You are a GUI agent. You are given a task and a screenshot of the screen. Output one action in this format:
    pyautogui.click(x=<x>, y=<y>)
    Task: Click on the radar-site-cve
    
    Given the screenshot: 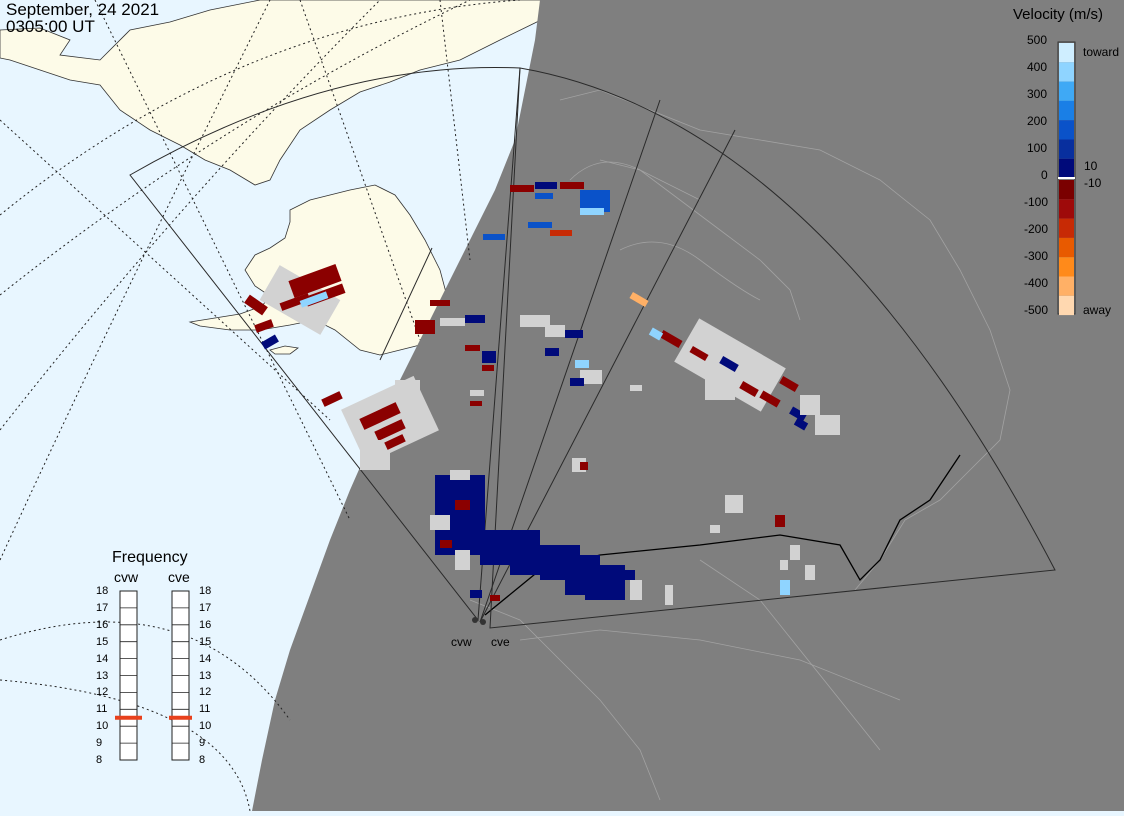 What is the action you would take?
    pyautogui.click(x=483, y=622)
    